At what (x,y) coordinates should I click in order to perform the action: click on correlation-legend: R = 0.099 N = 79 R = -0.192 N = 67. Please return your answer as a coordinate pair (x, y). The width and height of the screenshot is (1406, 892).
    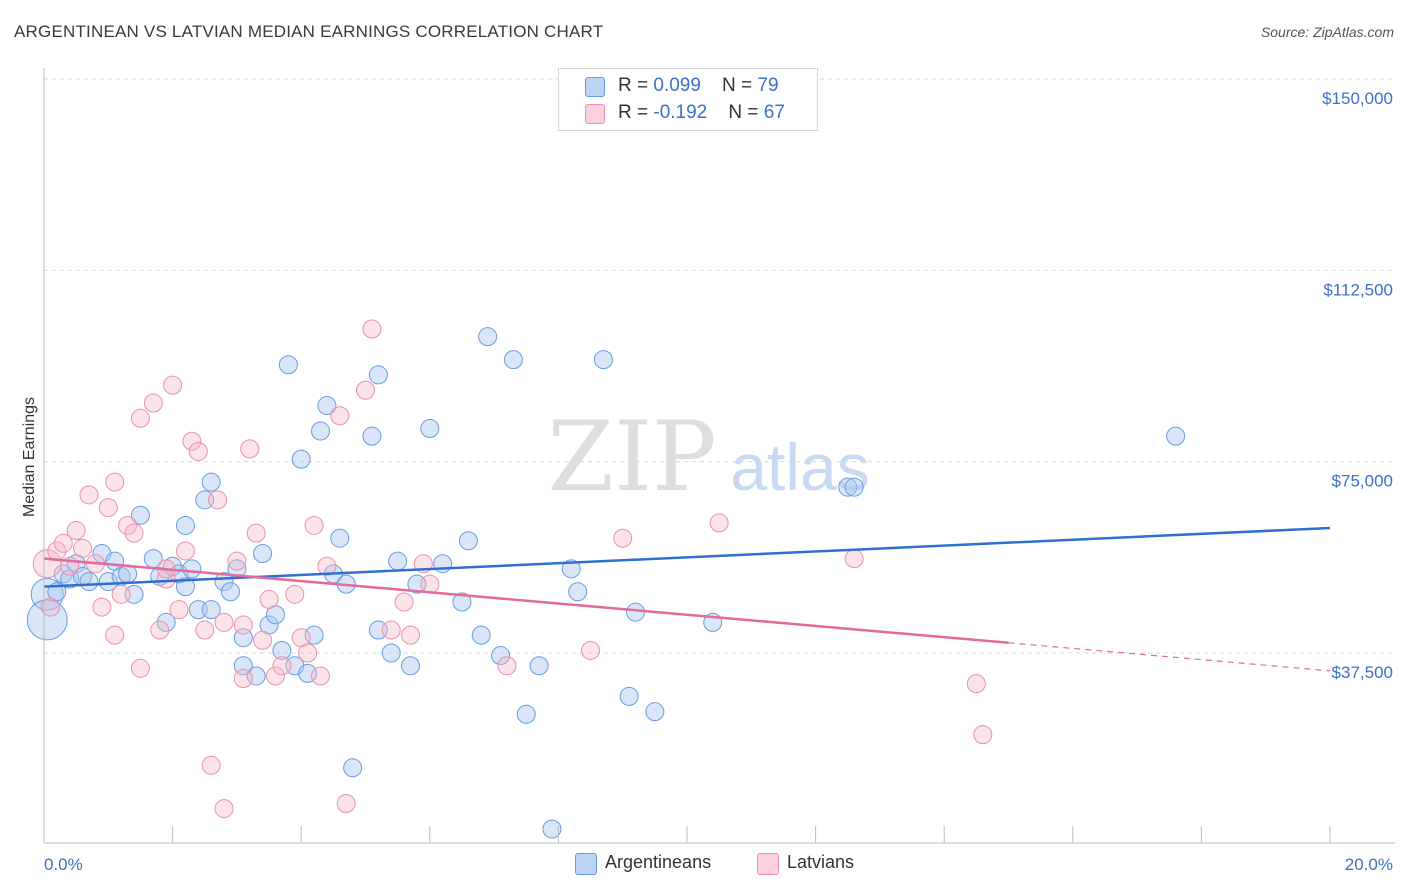
    Looking at the image, I should click on (688, 99).